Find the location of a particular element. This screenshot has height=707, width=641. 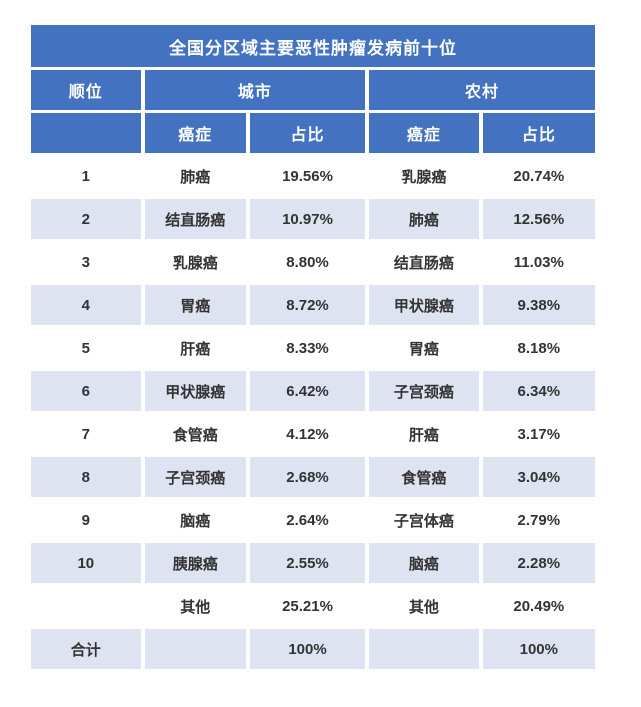

rank-cell: 3 is located at coordinates (86, 262).